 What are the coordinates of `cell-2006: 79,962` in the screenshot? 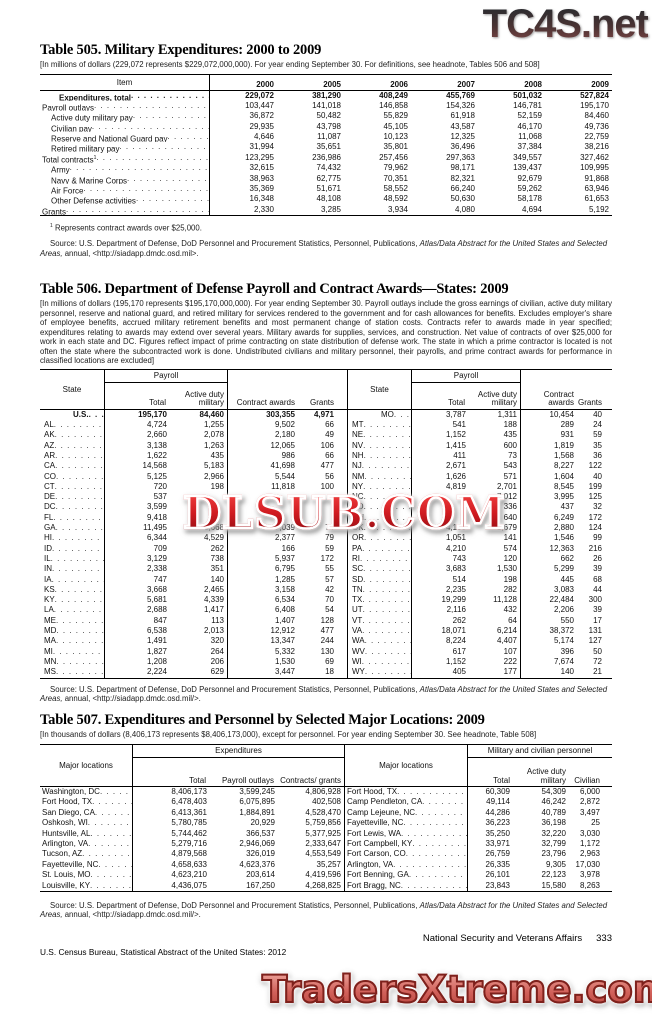 It's located at (395, 168).